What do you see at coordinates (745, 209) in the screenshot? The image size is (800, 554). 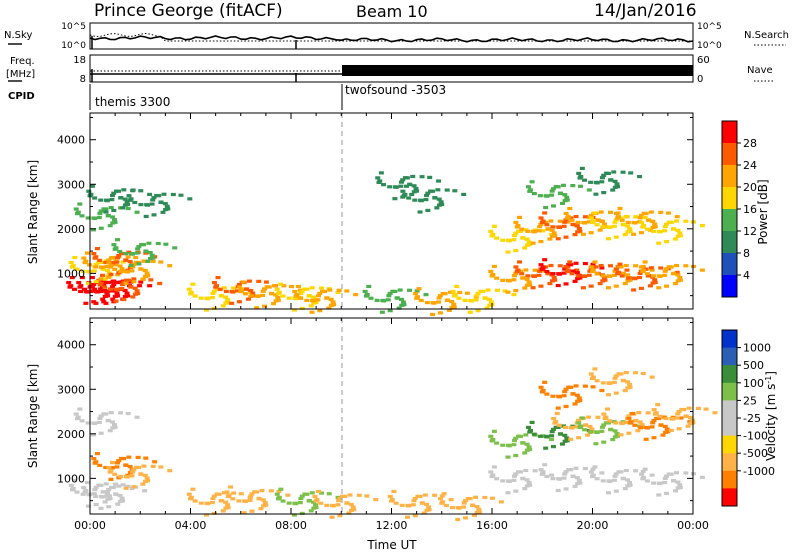 I see `power-colorbar: Power [dB] 4 8 12 16 20 24 28` at bounding box center [745, 209].